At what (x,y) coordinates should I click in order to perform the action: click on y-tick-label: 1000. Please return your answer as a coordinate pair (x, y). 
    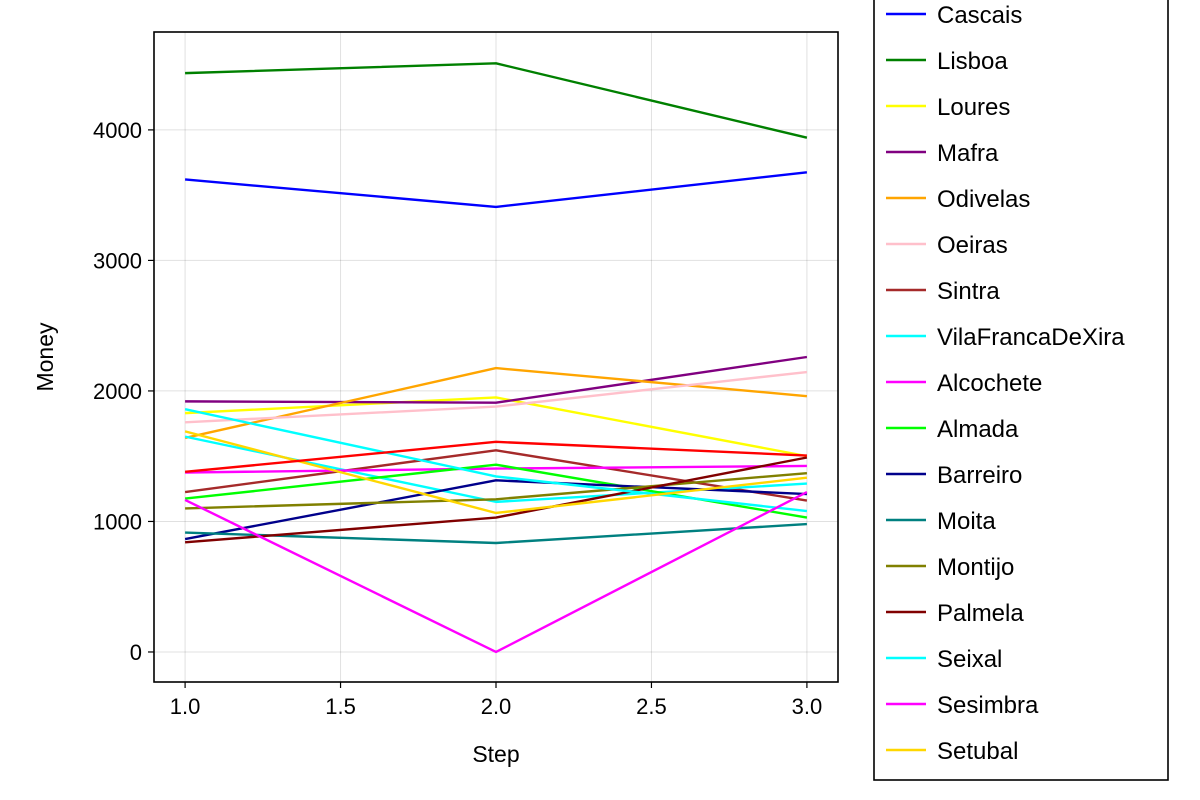
    Looking at the image, I should click on (117, 521).